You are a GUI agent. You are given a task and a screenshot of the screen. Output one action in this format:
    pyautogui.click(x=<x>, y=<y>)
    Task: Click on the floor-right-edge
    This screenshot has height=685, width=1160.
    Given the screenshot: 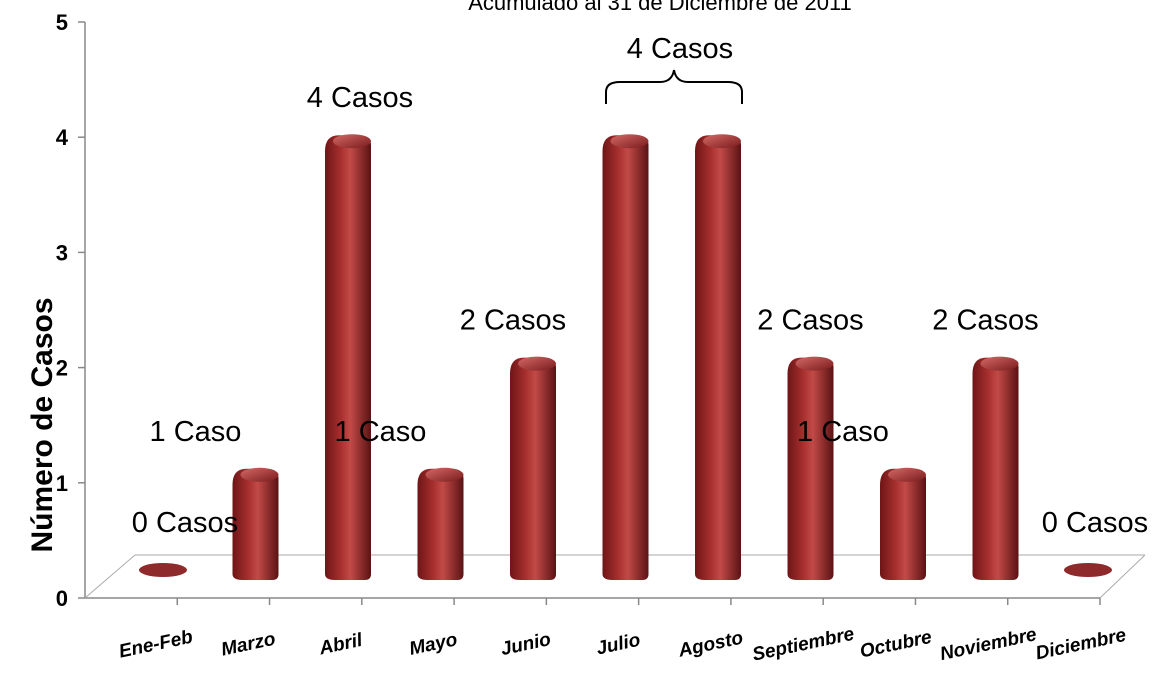 What is the action you would take?
    pyautogui.click(x=1122, y=576)
    